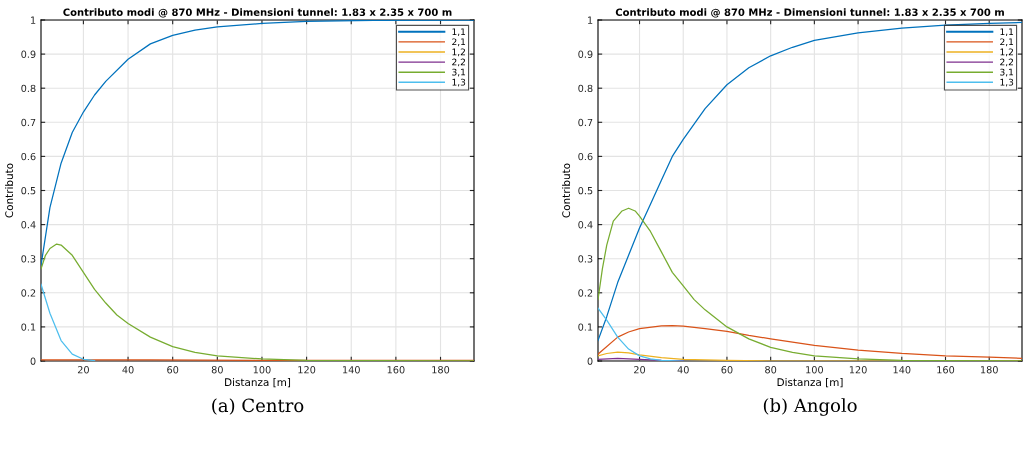  What do you see at coordinates (258, 406) in the screenshot?
I see `text: (a) Centro` at bounding box center [258, 406].